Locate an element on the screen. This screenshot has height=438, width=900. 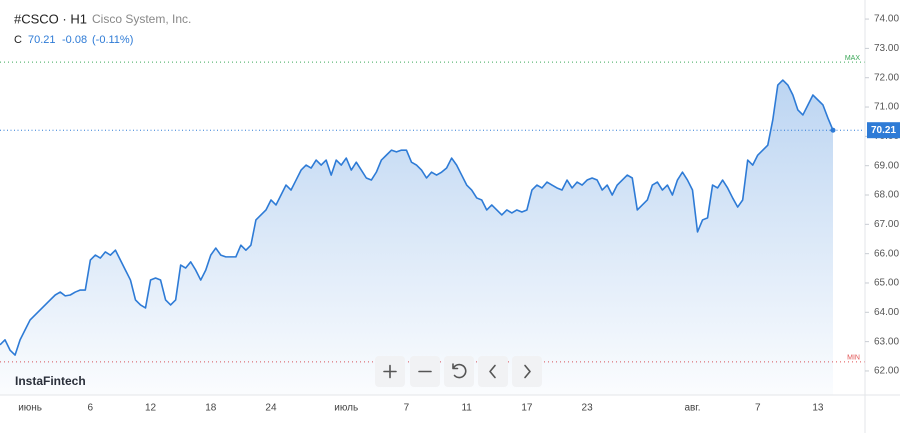
y-tick-label: 72.00 is located at coordinates (886, 77).